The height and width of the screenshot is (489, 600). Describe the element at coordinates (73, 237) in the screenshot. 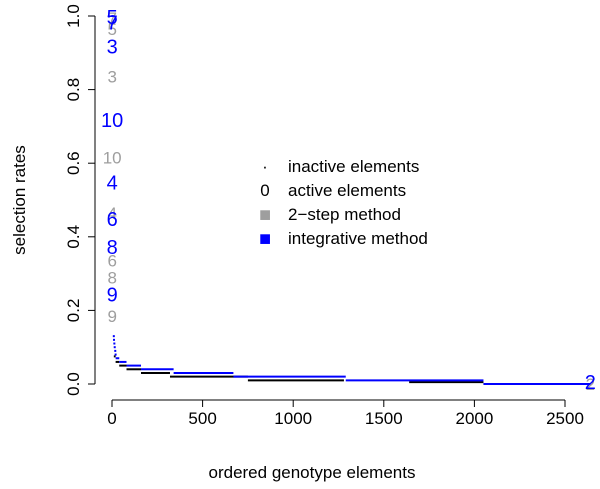

I see `y-tick-label-2: 0.4` at that location.